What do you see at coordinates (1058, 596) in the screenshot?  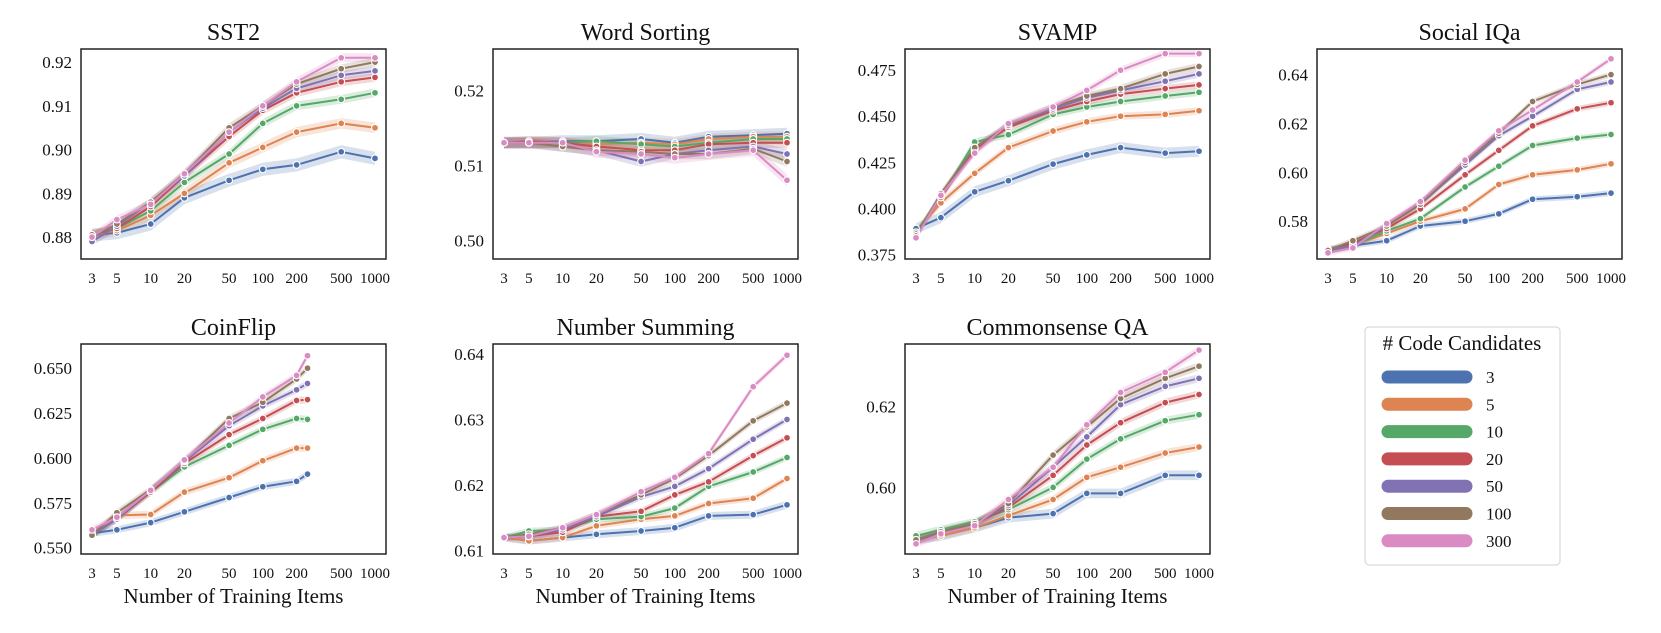 I see `x-axis-label: Number of Training Items` at bounding box center [1058, 596].